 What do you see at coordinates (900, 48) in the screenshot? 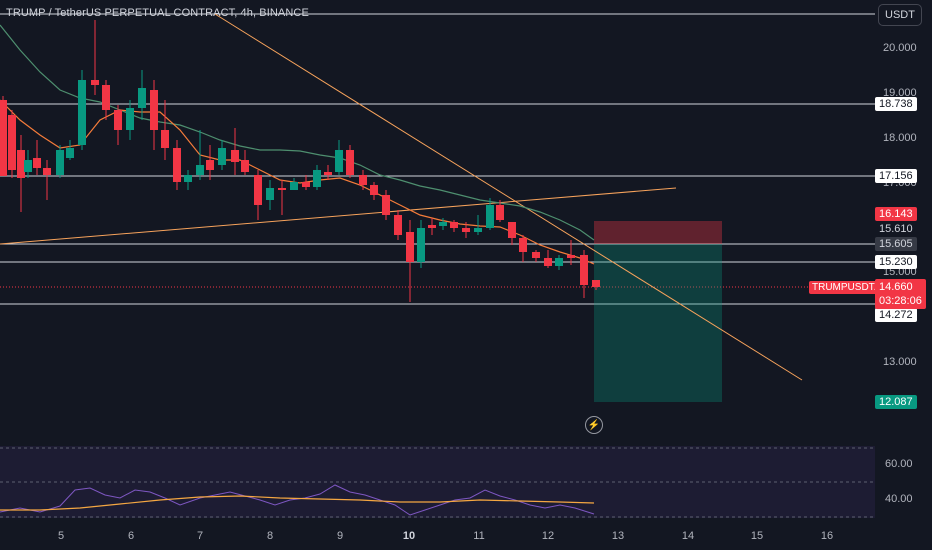
I see `price-tick: 20.000` at bounding box center [900, 48].